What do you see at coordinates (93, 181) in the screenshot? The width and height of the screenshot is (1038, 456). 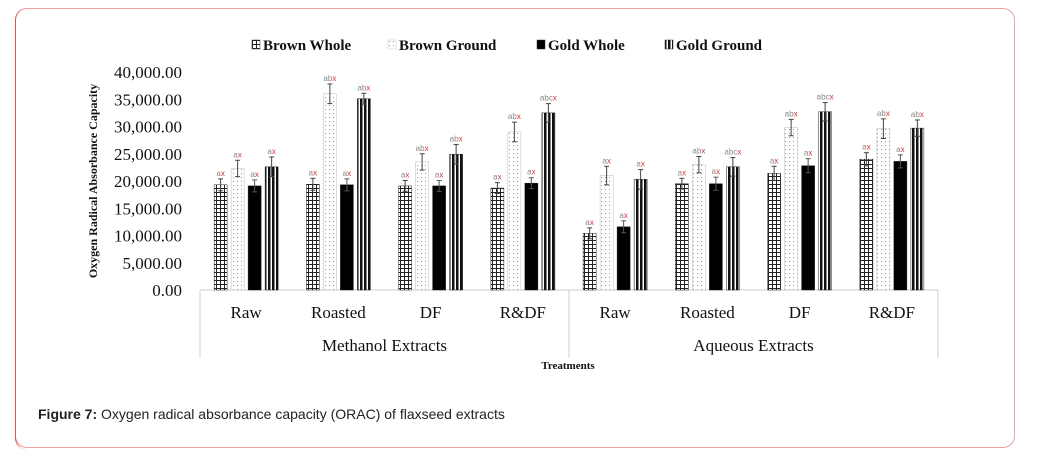 I see `y-axis-label: Oxygen Radical Absorbance Capacity` at bounding box center [93, 181].